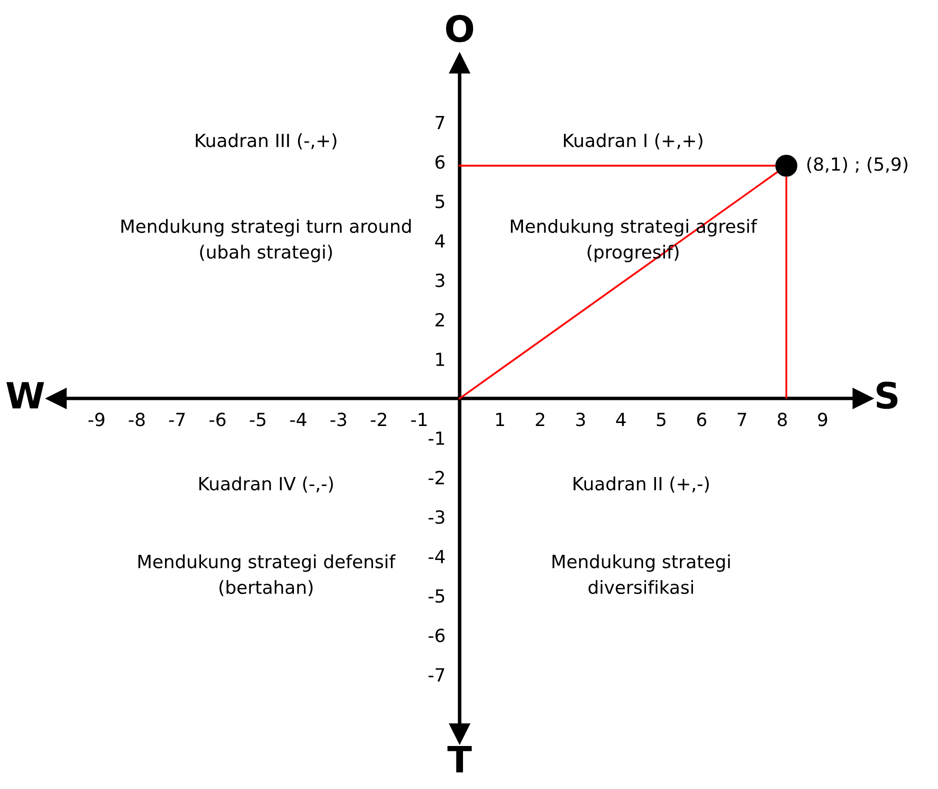  Describe the element at coordinates (419, 419) in the screenshot. I see `x-tick-label: -1` at that location.